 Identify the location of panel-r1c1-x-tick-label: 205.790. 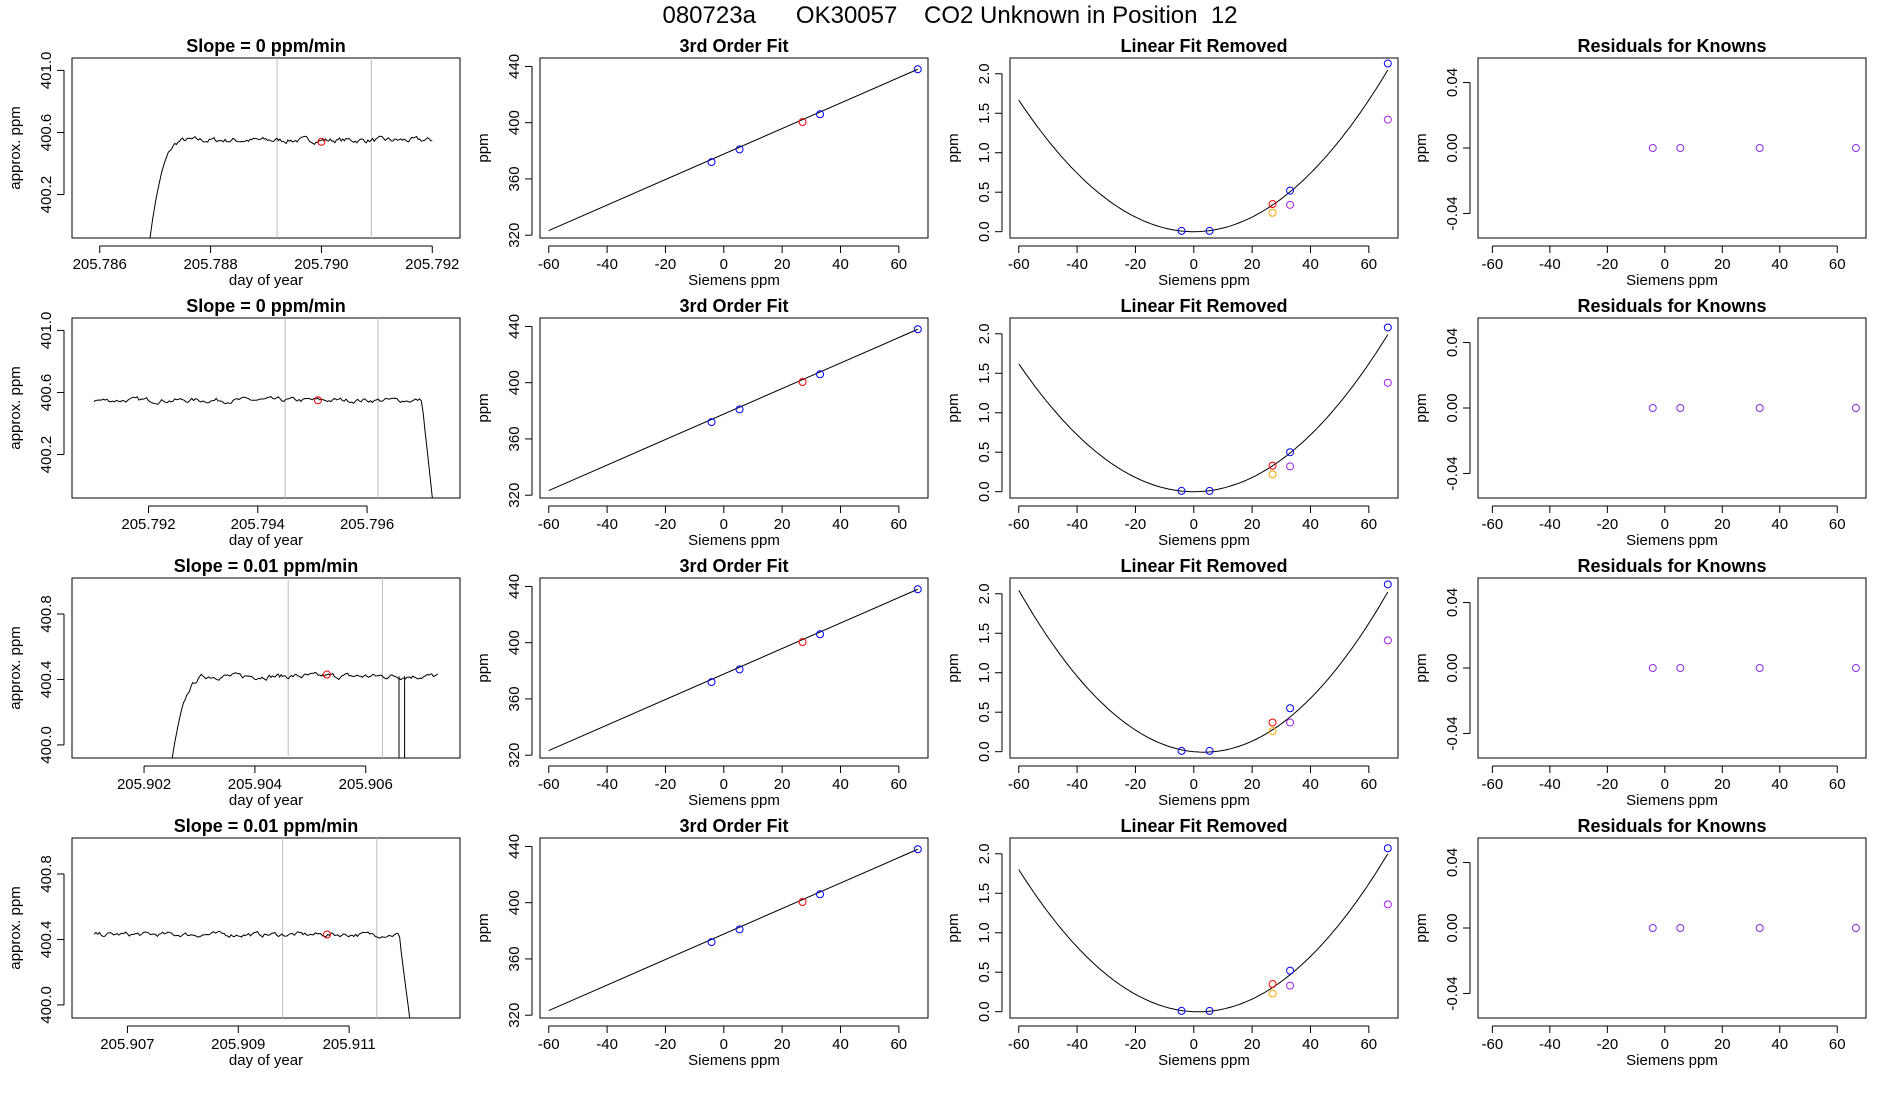
(321, 264).